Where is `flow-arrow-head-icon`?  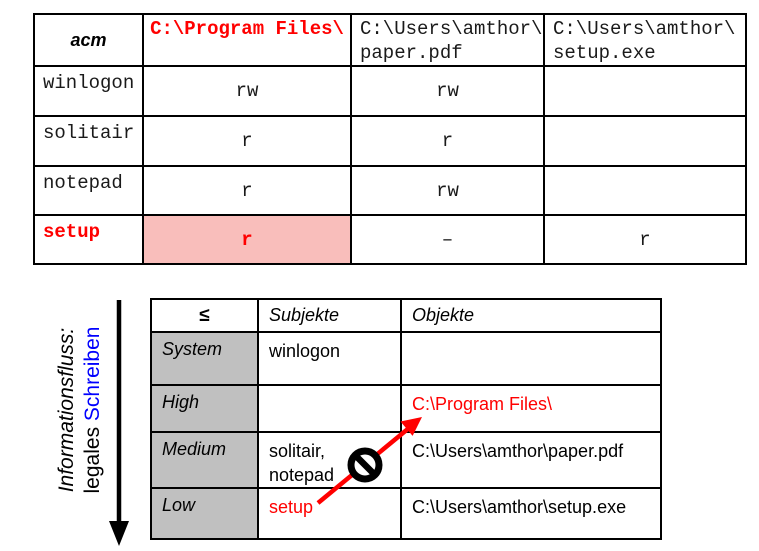 flow-arrow-head-icon is located at coordinates (119, 533).